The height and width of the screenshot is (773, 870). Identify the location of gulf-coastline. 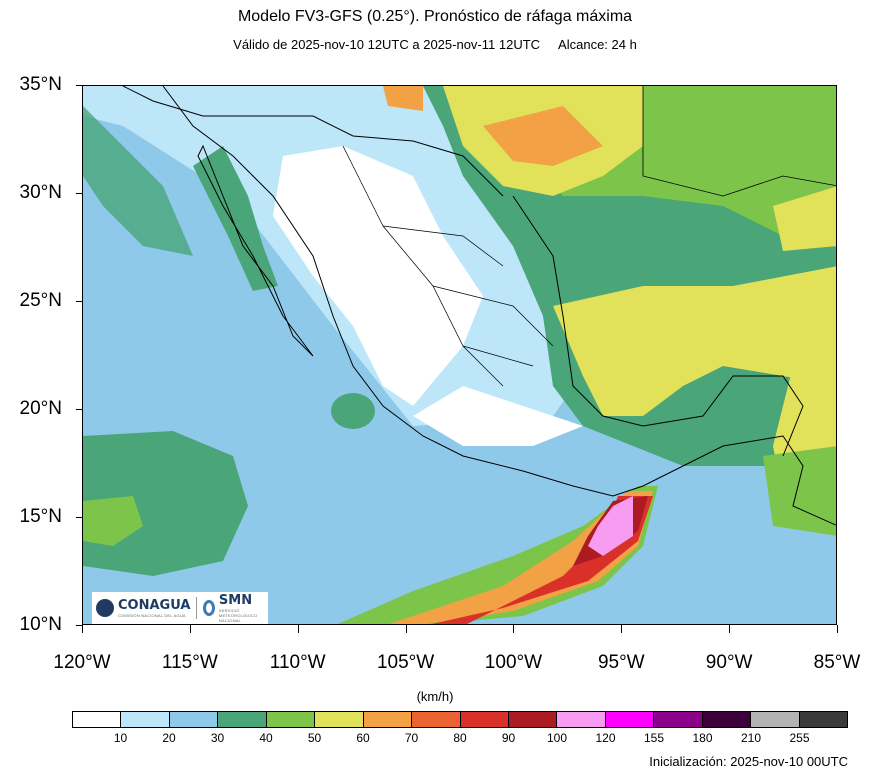
(658, 326).